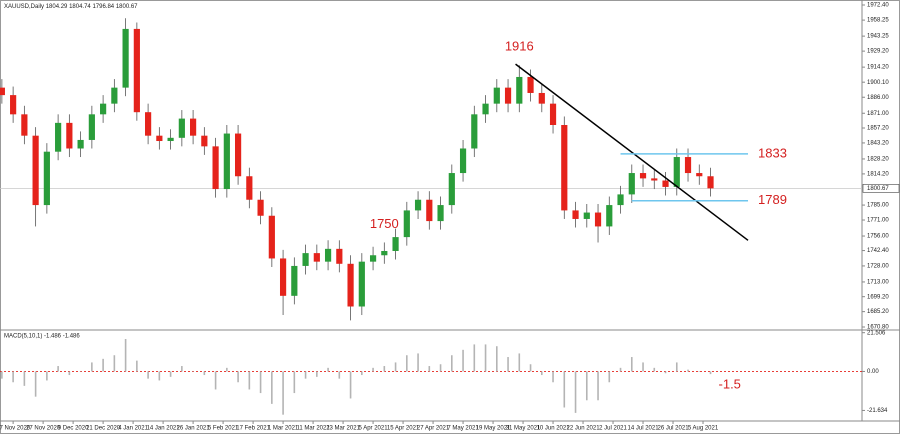  What do you see at coordinates (878, 21) in the screenshot?
I see `y-tick-label: 1958.25` at bounding box center [878, 21].